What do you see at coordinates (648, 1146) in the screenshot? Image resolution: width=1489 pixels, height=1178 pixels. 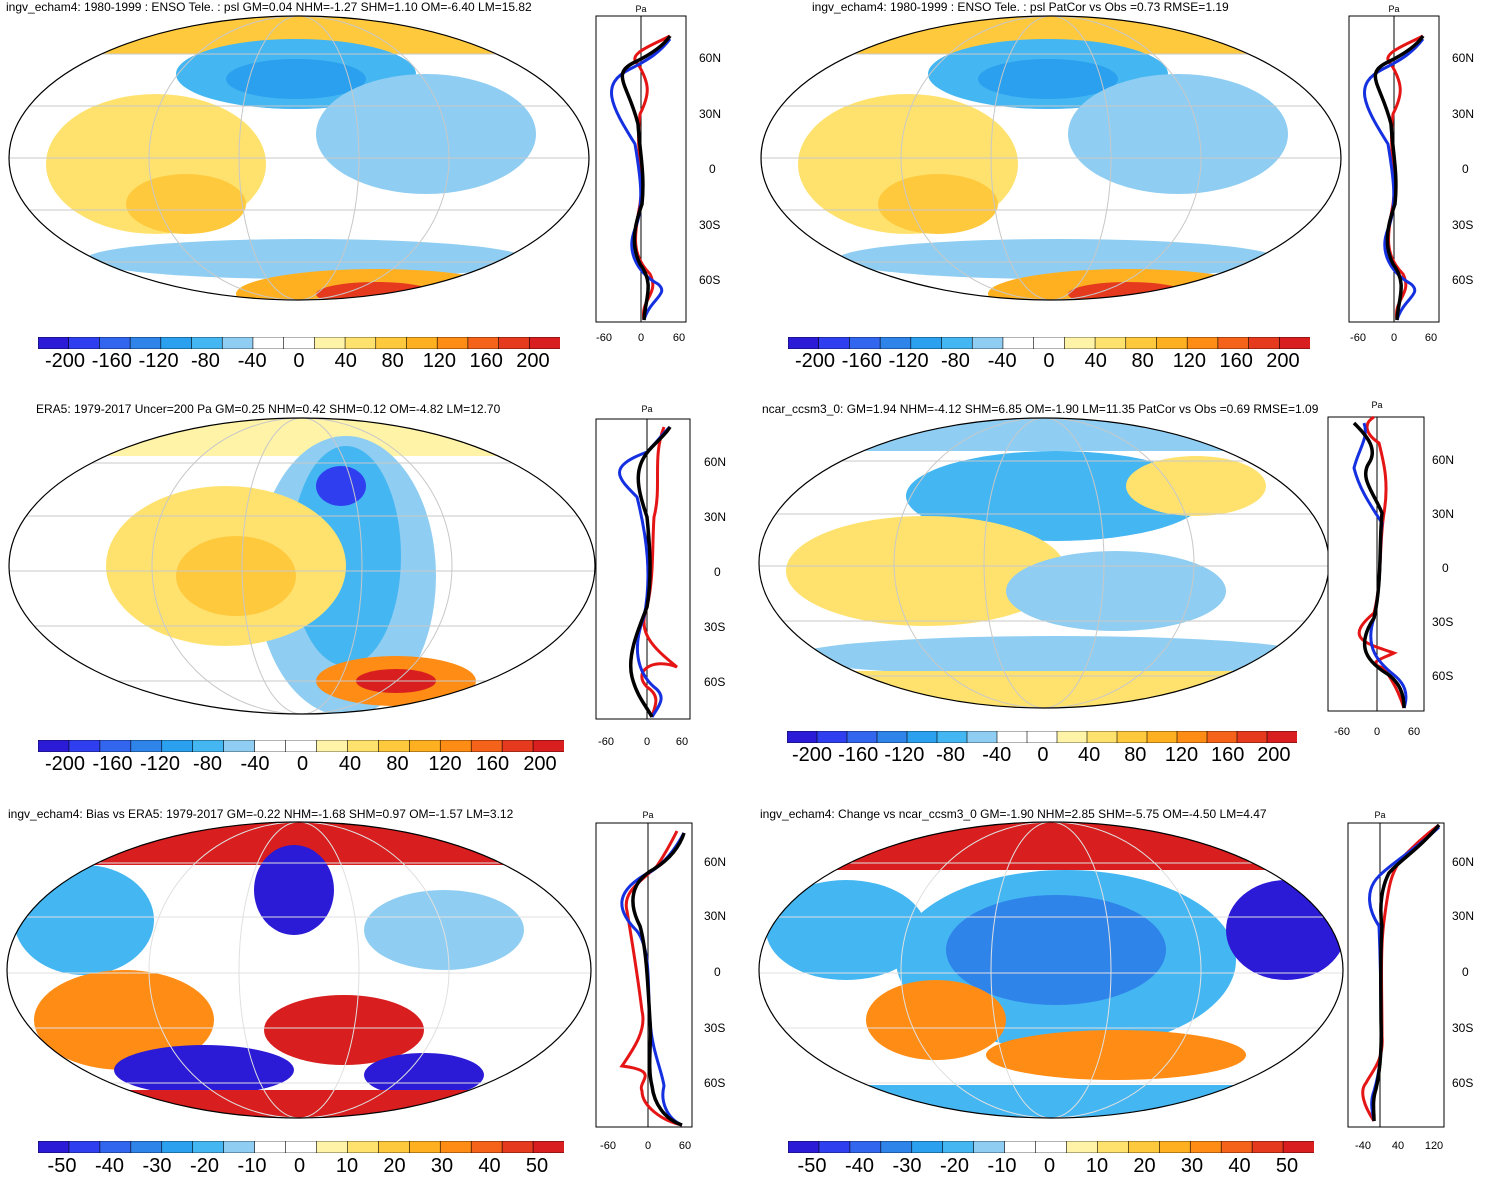 I see `zonal-tick-5b: 0` at bounding box center [648, 1146].